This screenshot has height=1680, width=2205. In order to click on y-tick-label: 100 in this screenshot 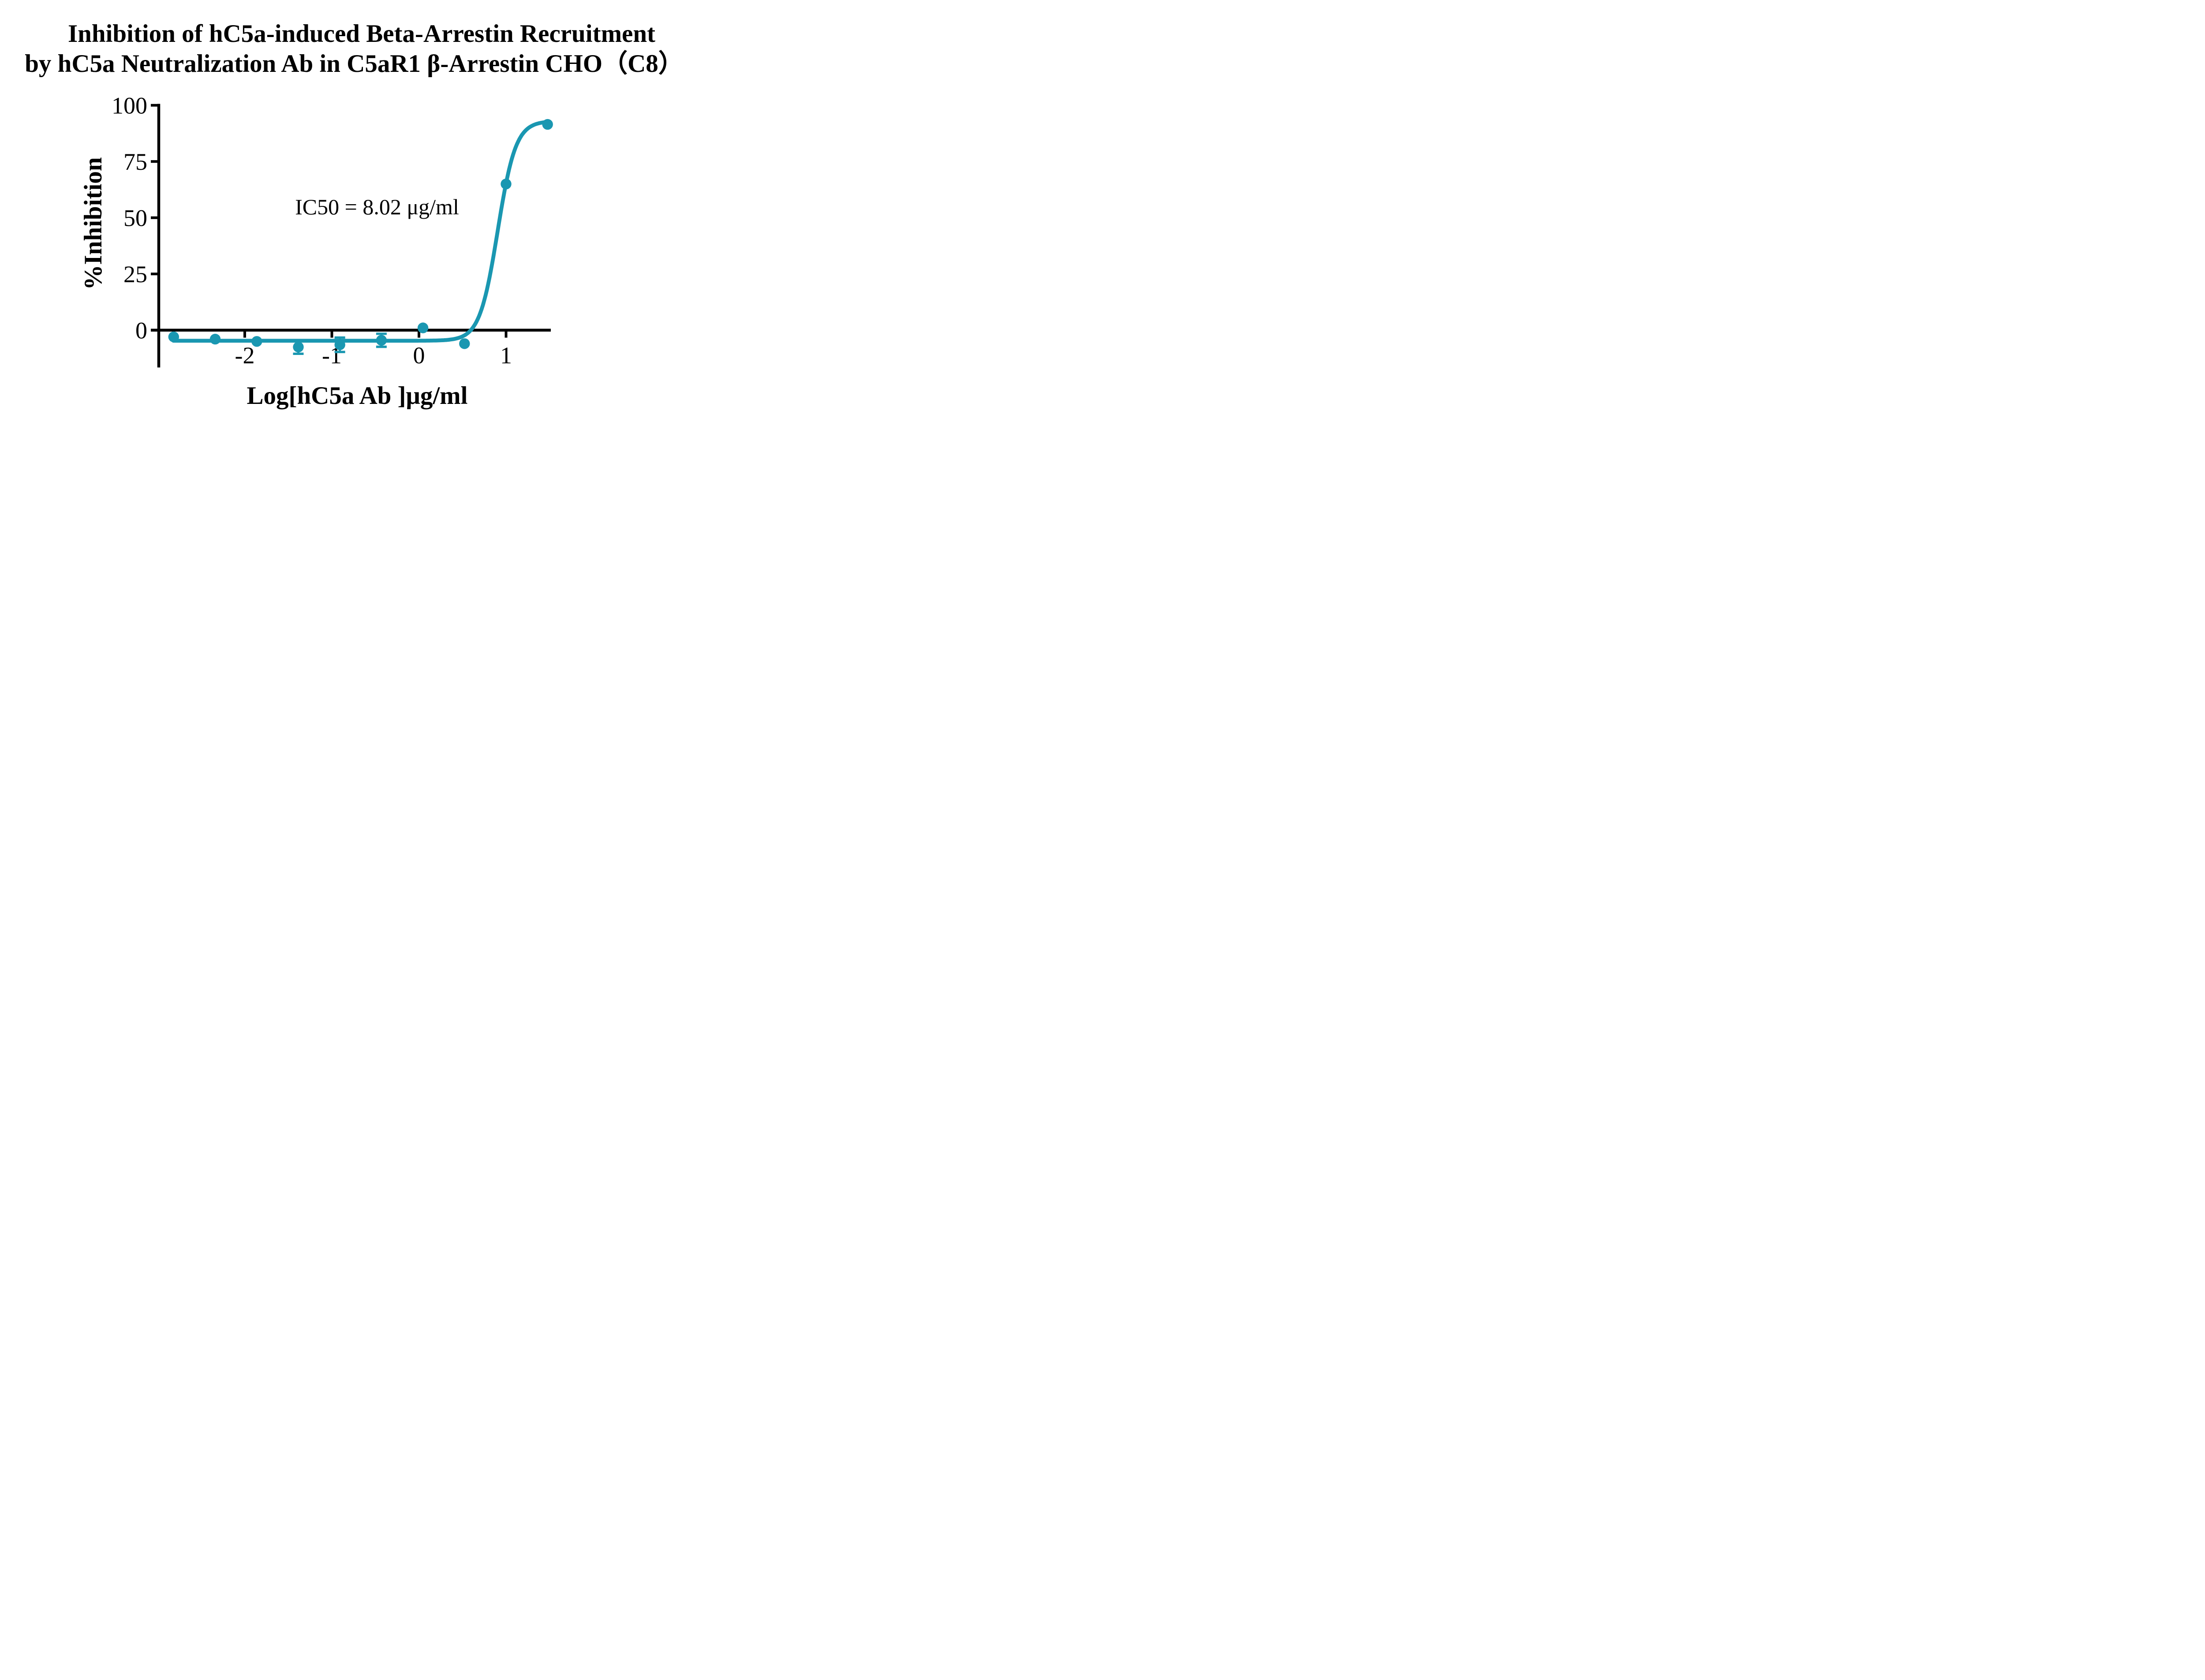, I will do `click(129, 105)`.